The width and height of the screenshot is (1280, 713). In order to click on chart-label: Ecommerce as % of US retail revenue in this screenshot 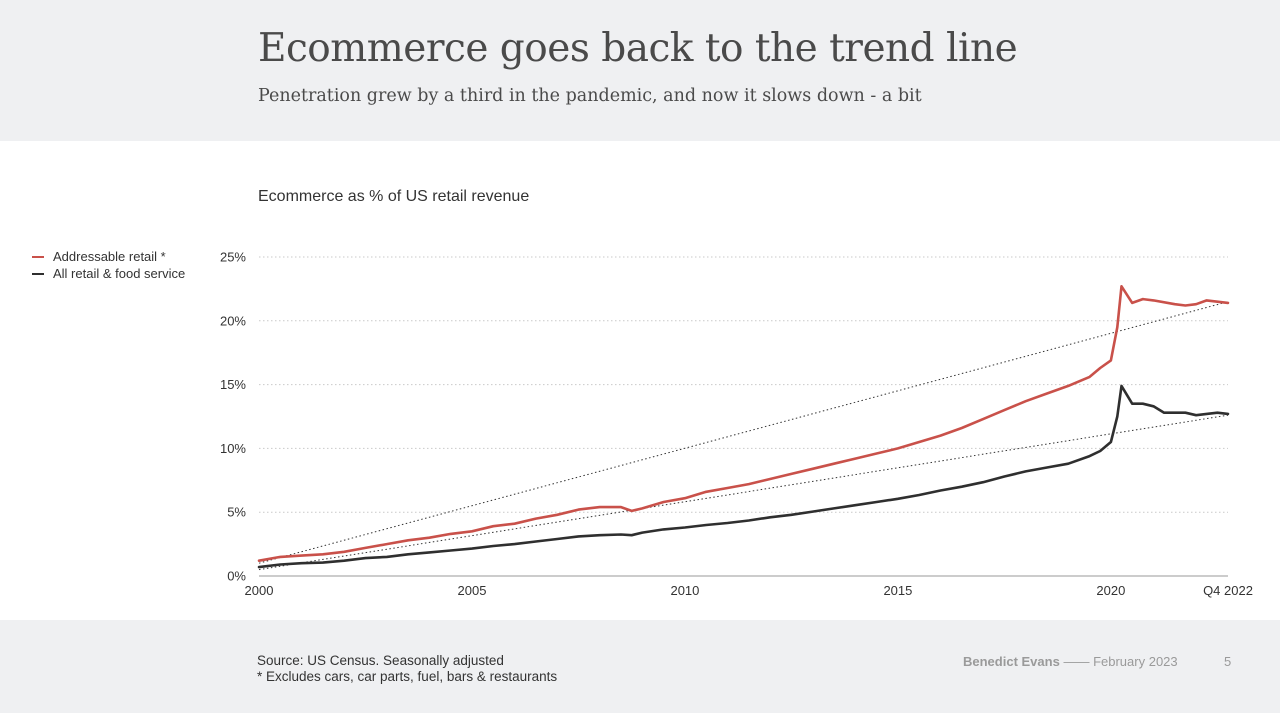, I will do `click(394, 196)`.